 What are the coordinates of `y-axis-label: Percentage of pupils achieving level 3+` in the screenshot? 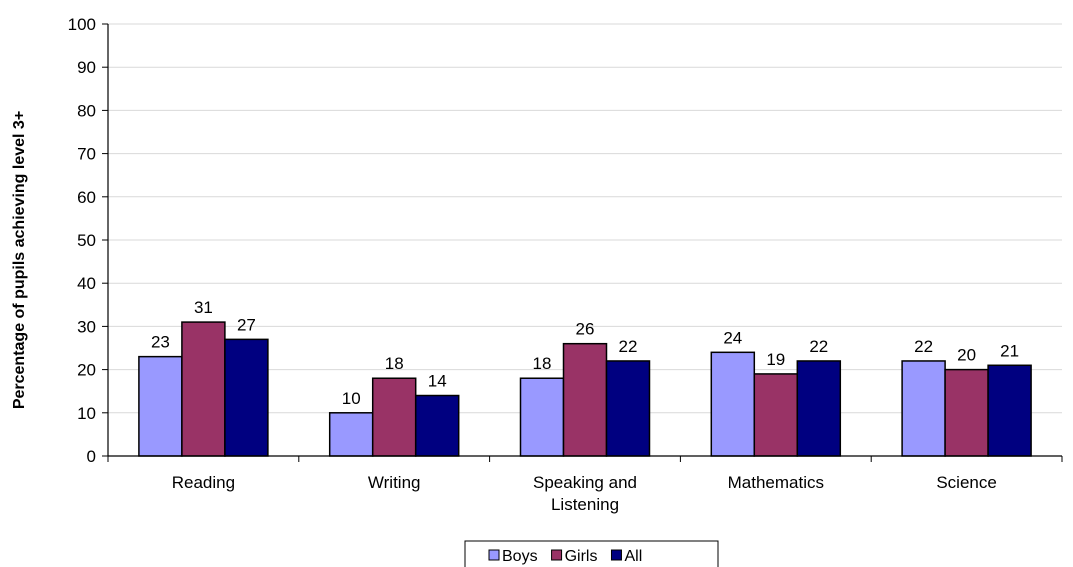 It's located at (19, 260).